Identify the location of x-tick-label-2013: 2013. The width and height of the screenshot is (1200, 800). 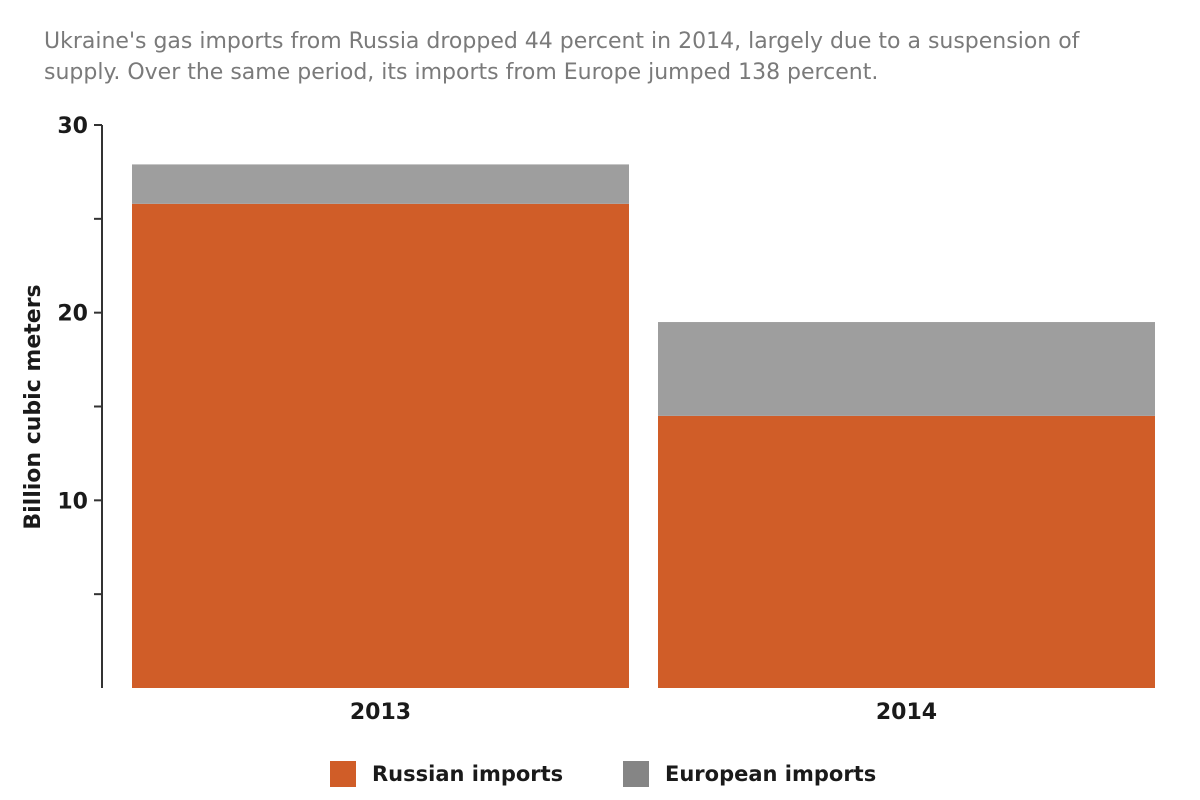
(380, 712).